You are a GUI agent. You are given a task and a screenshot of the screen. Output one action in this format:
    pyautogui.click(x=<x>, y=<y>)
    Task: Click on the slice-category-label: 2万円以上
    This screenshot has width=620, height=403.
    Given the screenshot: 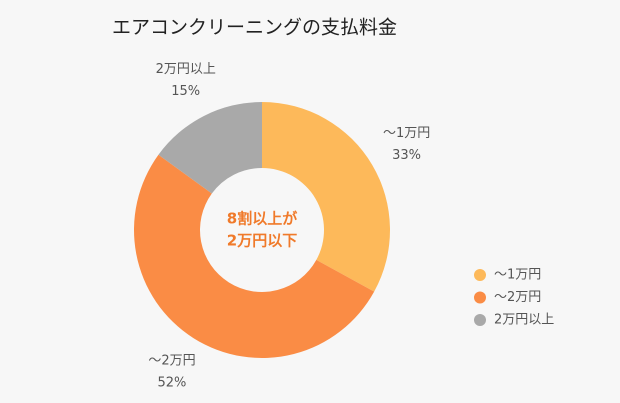 What is the action you would take?
    pyautogui.click(x=186, y=69)
    